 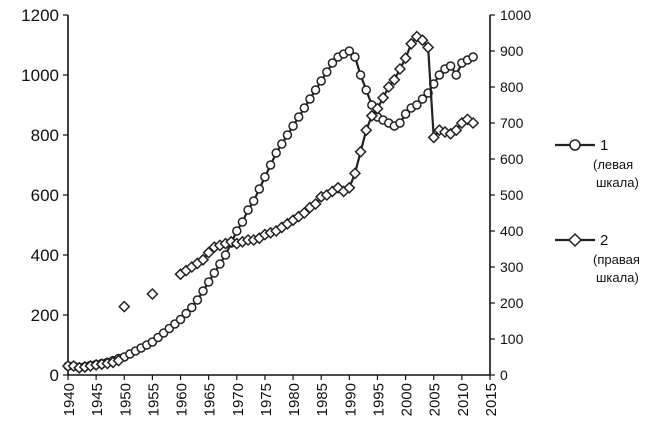 I want to click on x-tick-label: 2015, so click(x=491, y=399).